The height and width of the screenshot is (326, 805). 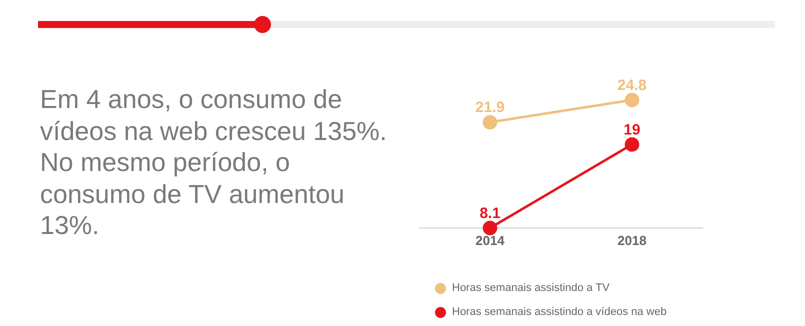 I want to click on data-label: 19, so click(x=632, y=129).